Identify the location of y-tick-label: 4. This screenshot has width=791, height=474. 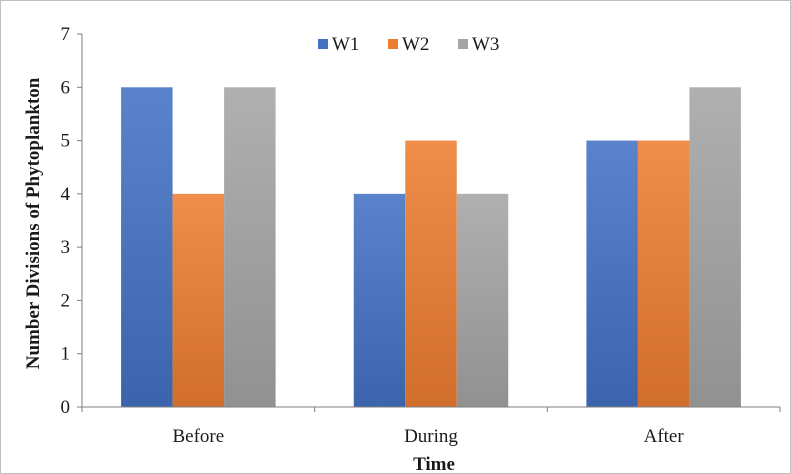
(66, 194).